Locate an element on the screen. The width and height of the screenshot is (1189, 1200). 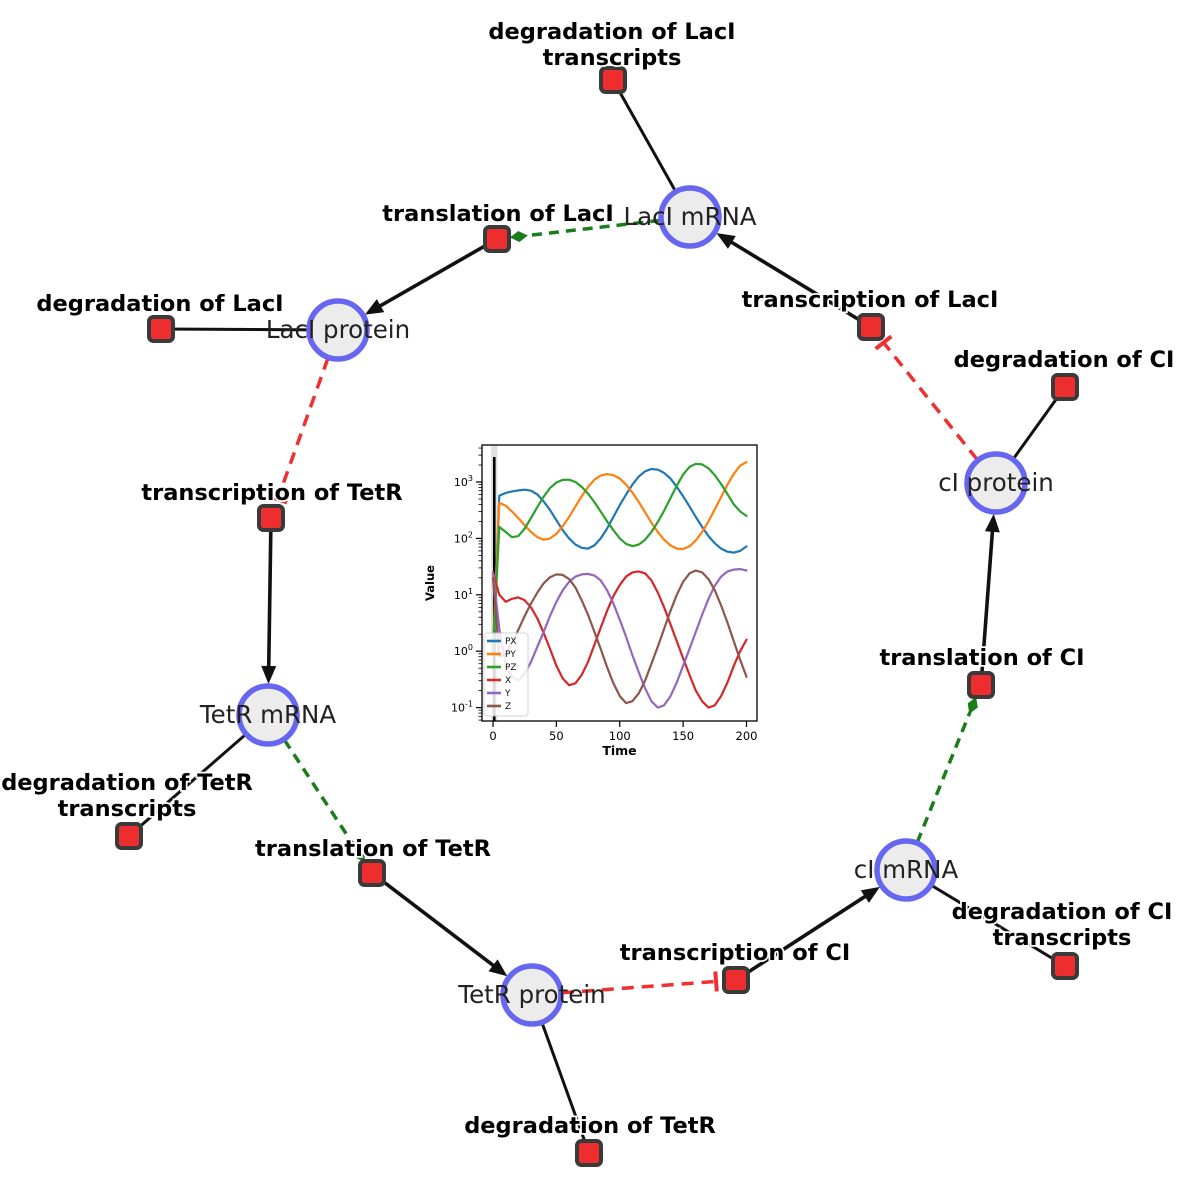
edge-tln_tetr-tetr_protein is located at coordinates (434, 920).